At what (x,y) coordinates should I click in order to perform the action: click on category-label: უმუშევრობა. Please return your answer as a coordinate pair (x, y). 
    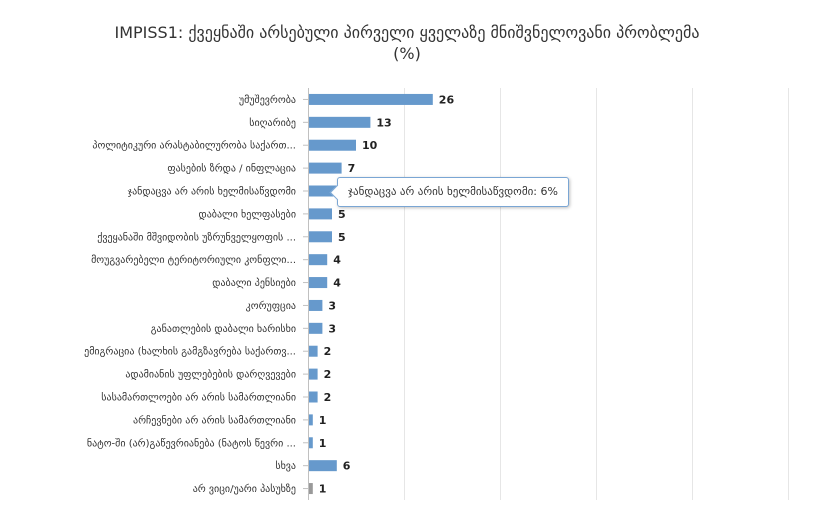
    Looking at the image, I should click on (267, 100).